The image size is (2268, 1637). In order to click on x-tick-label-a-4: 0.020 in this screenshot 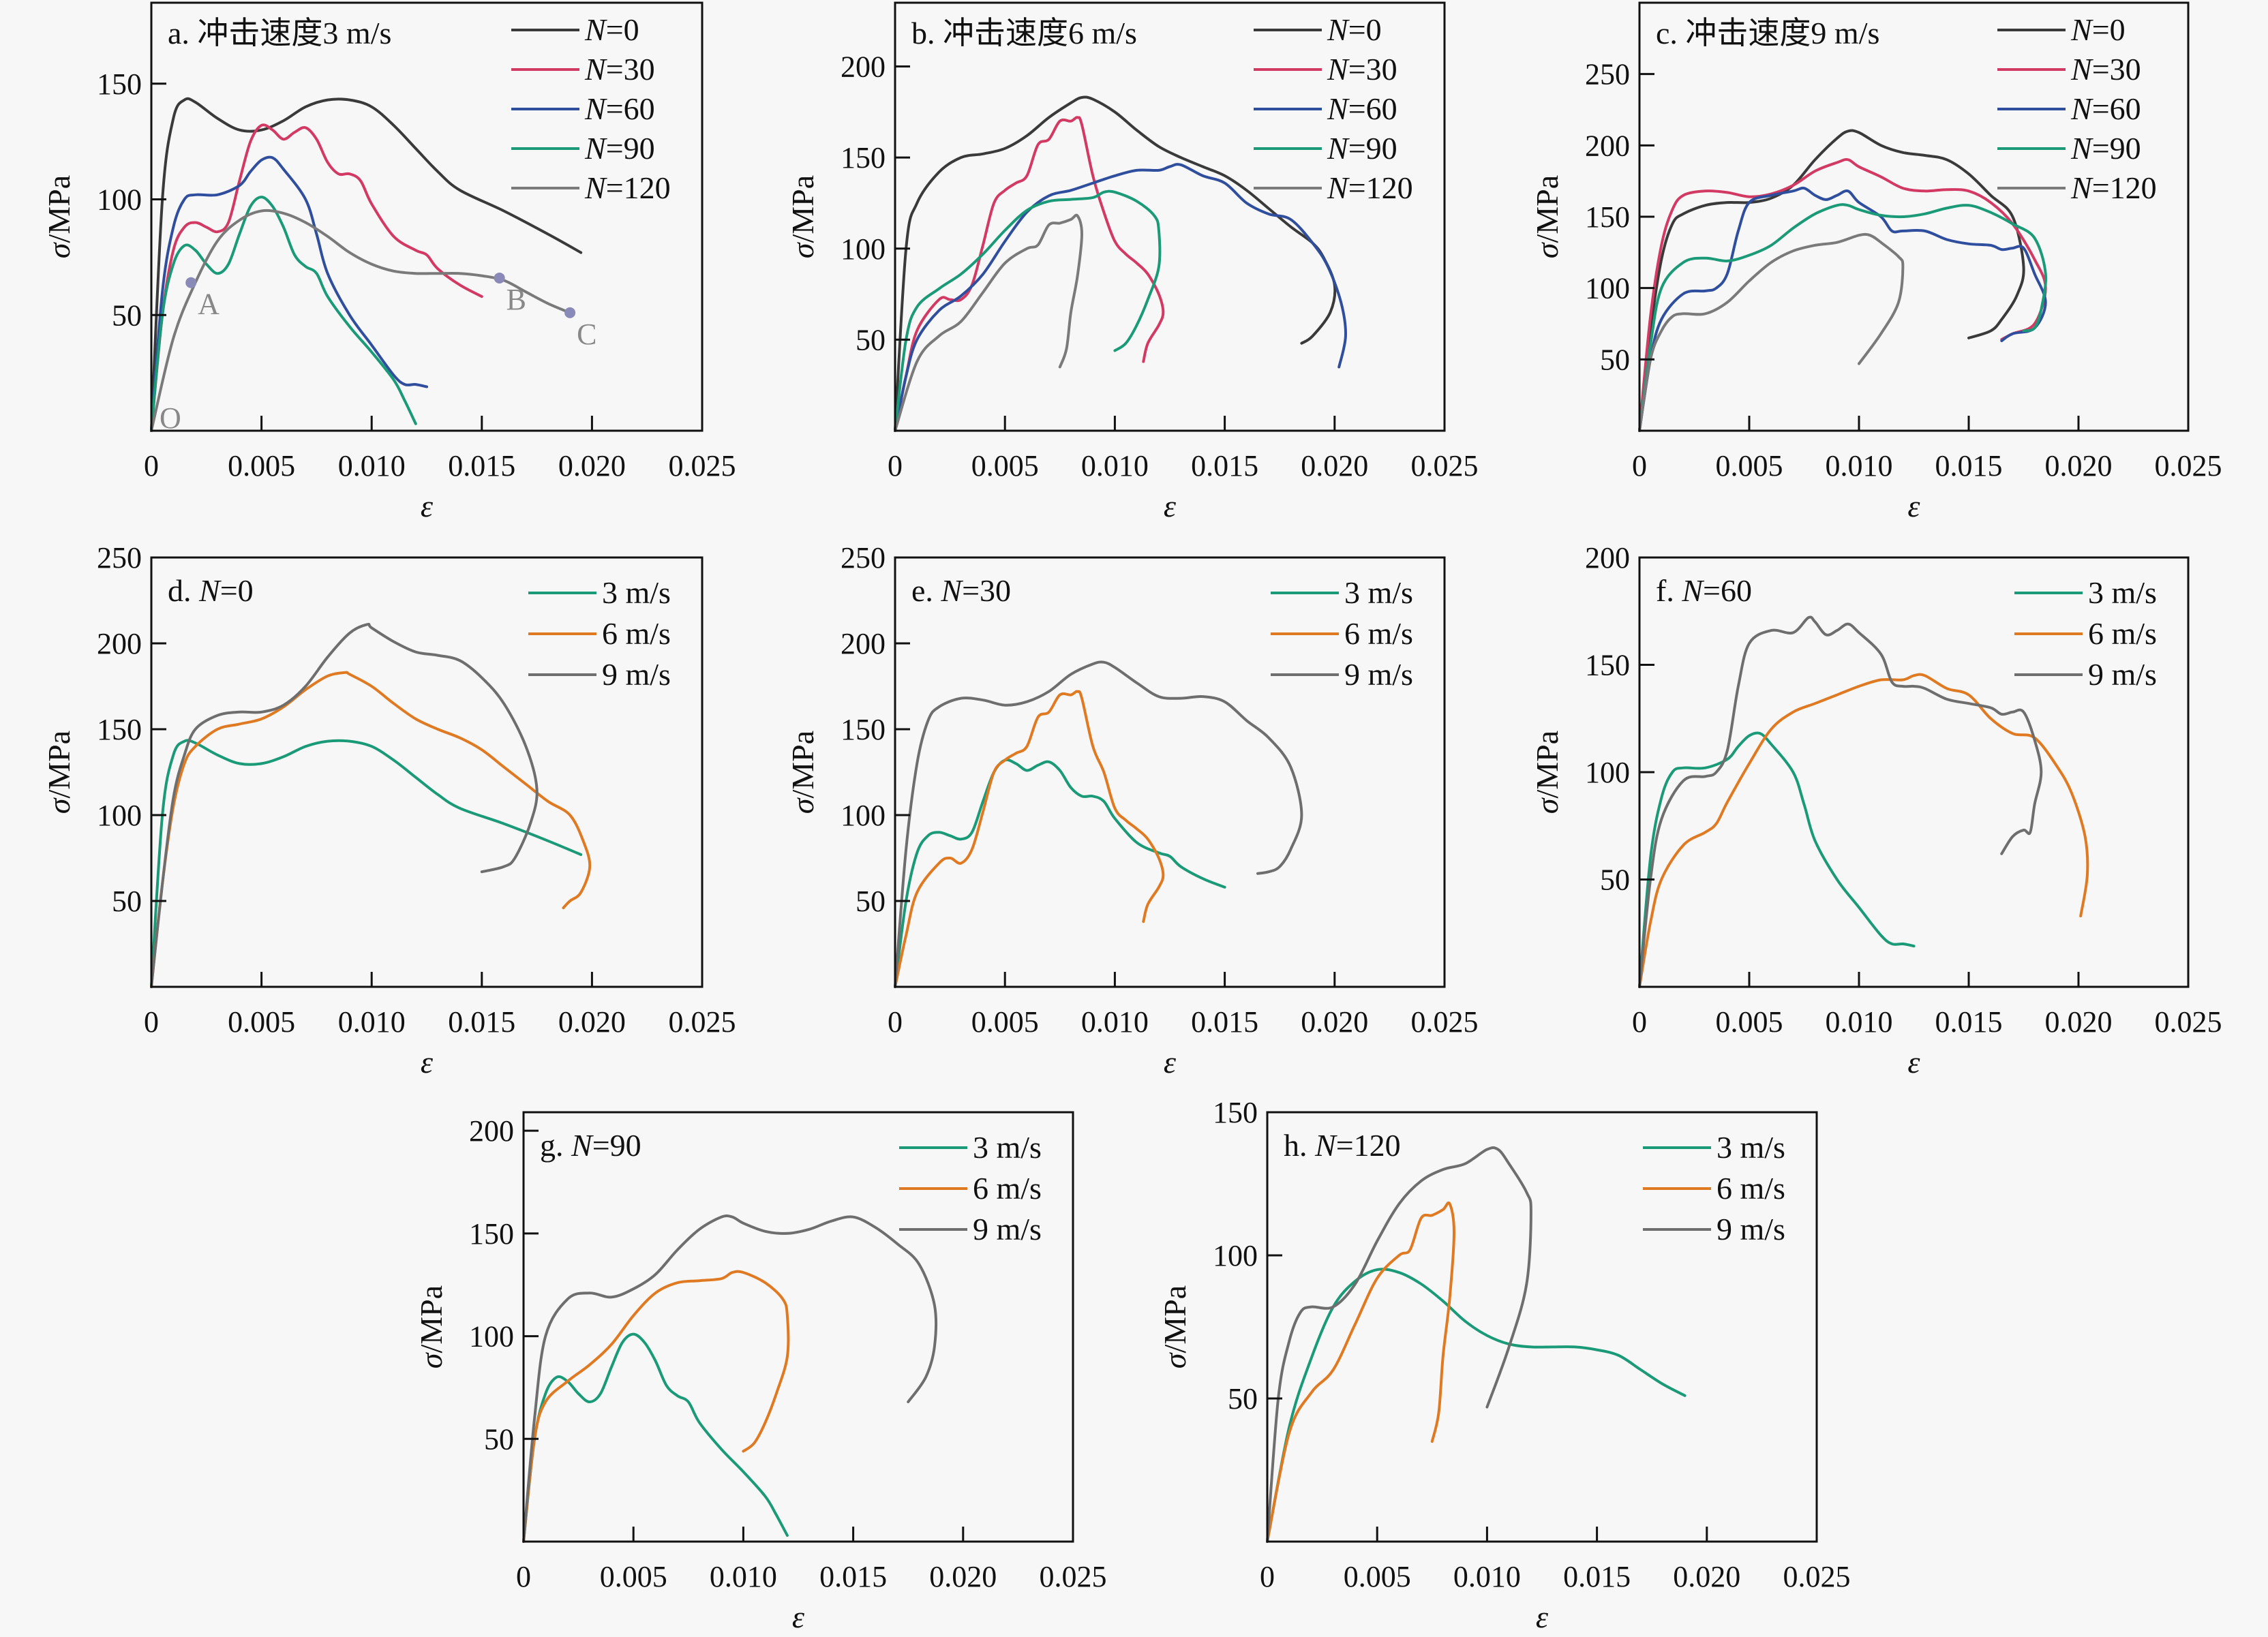, I will do `click(592, 466)`.